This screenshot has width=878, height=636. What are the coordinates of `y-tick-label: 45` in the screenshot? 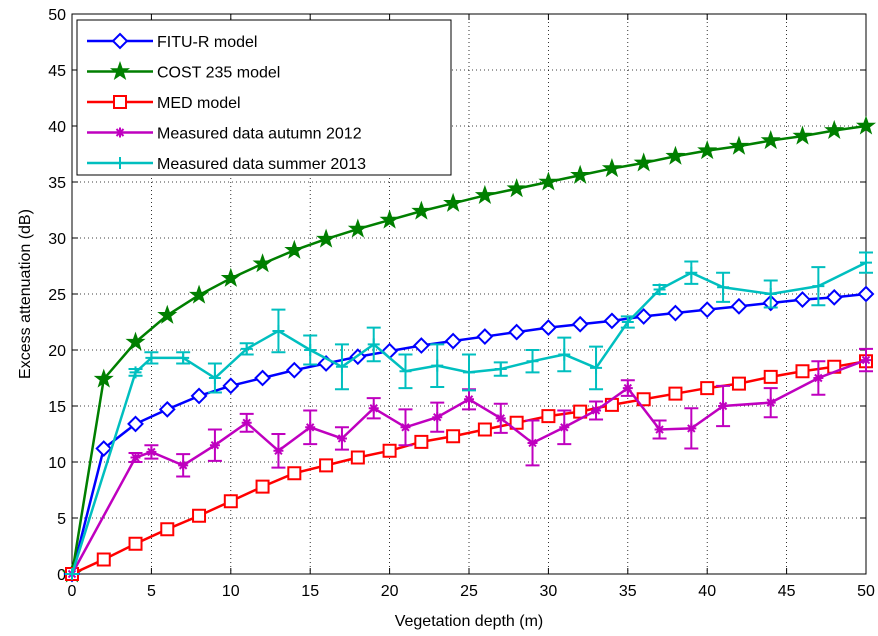 It's located at (57, 71).